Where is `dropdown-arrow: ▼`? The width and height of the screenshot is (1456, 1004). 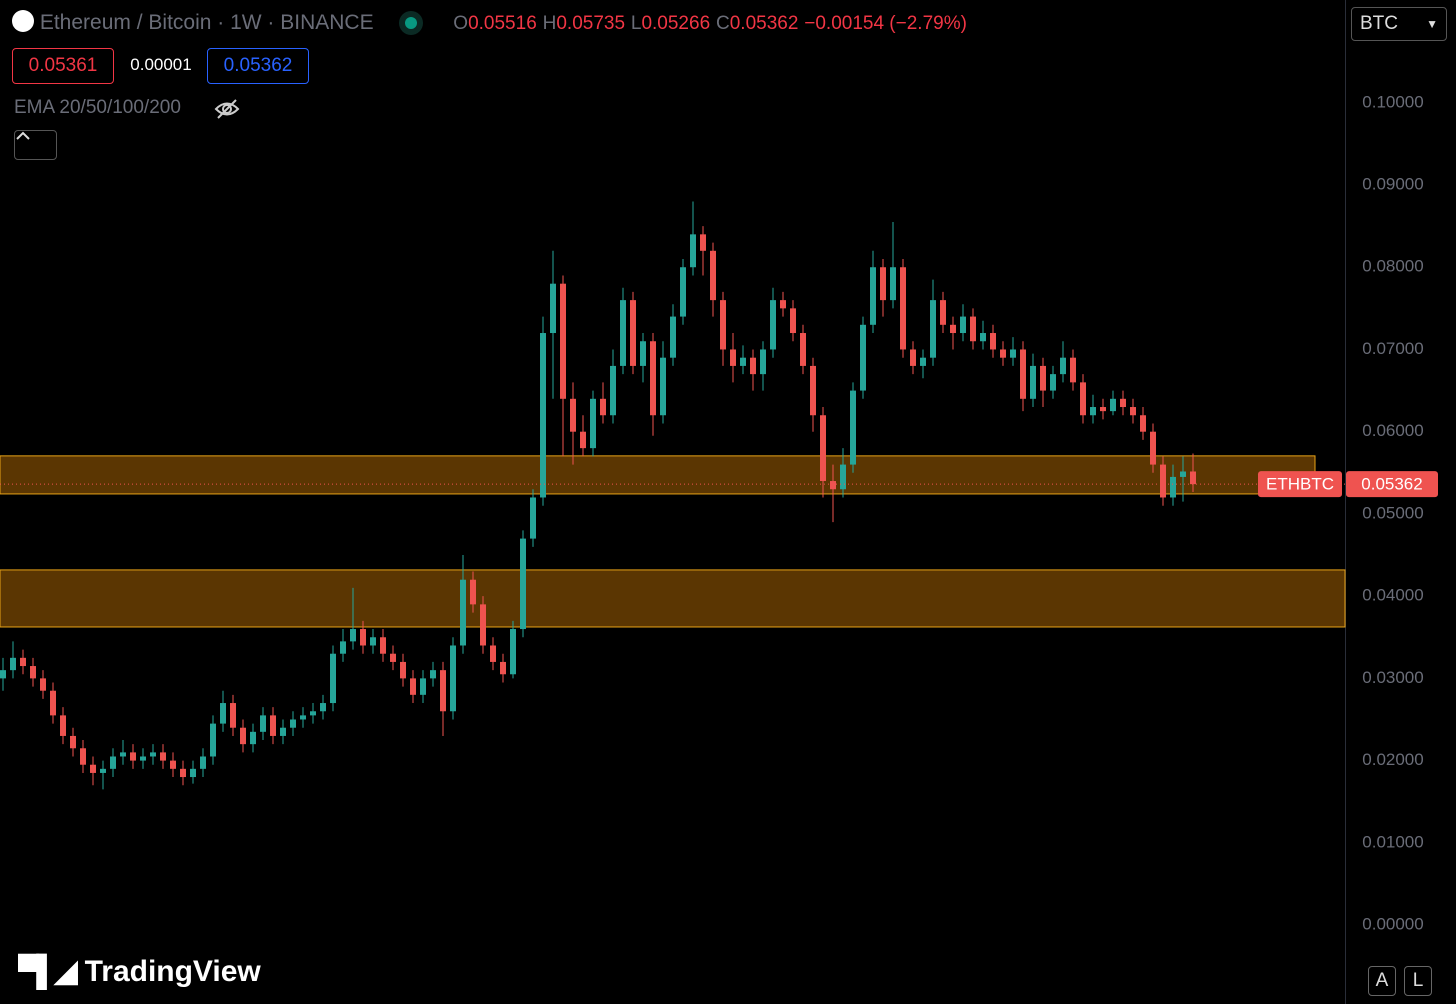 dropdown-arrow: ▼ is located at coordinates (1432, 24).